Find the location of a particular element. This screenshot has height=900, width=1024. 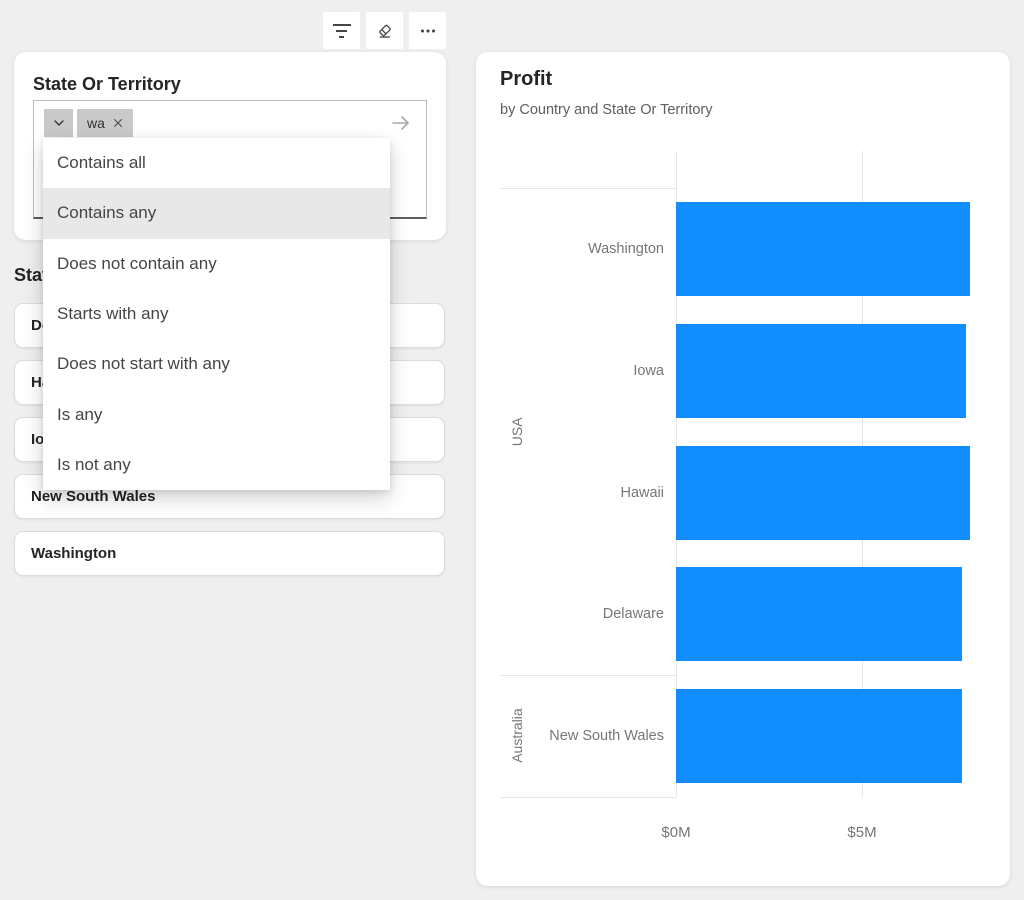

bar-new-south-wales is located at coordinates (819, 736).